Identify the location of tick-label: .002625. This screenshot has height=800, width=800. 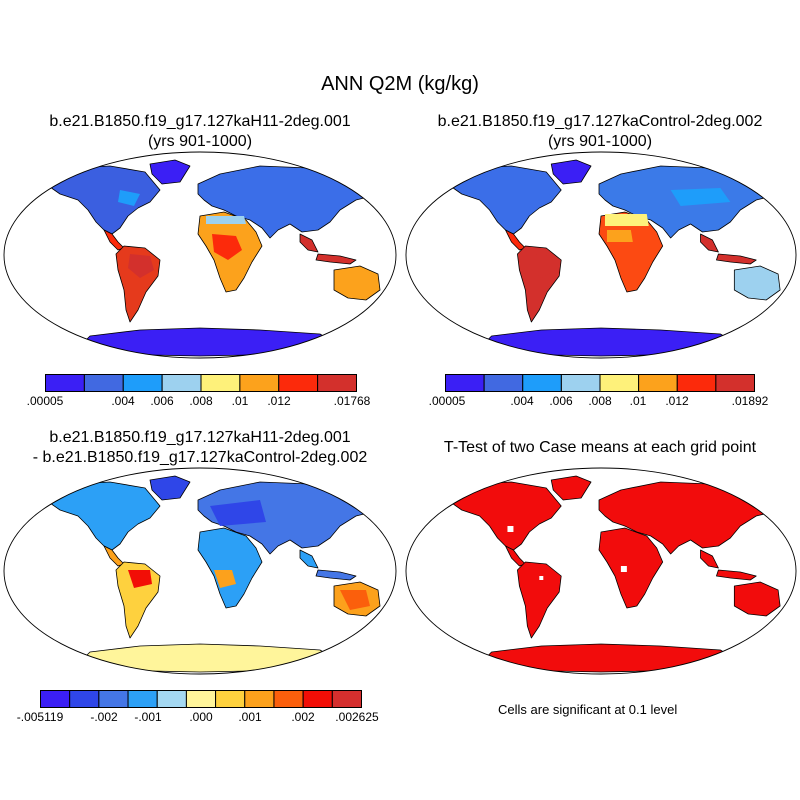
(357, 717).